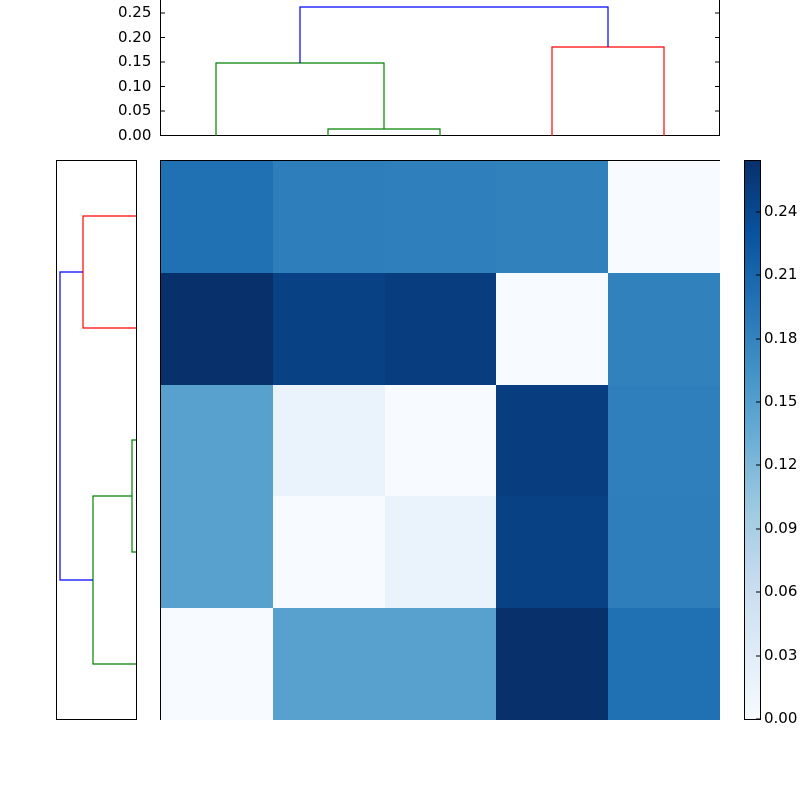 The width and height of the screenshot is (800, 800). Describe the element at coordinates (135, 12) in the screenshot. I see `ytick-label: 0.25` at that location.